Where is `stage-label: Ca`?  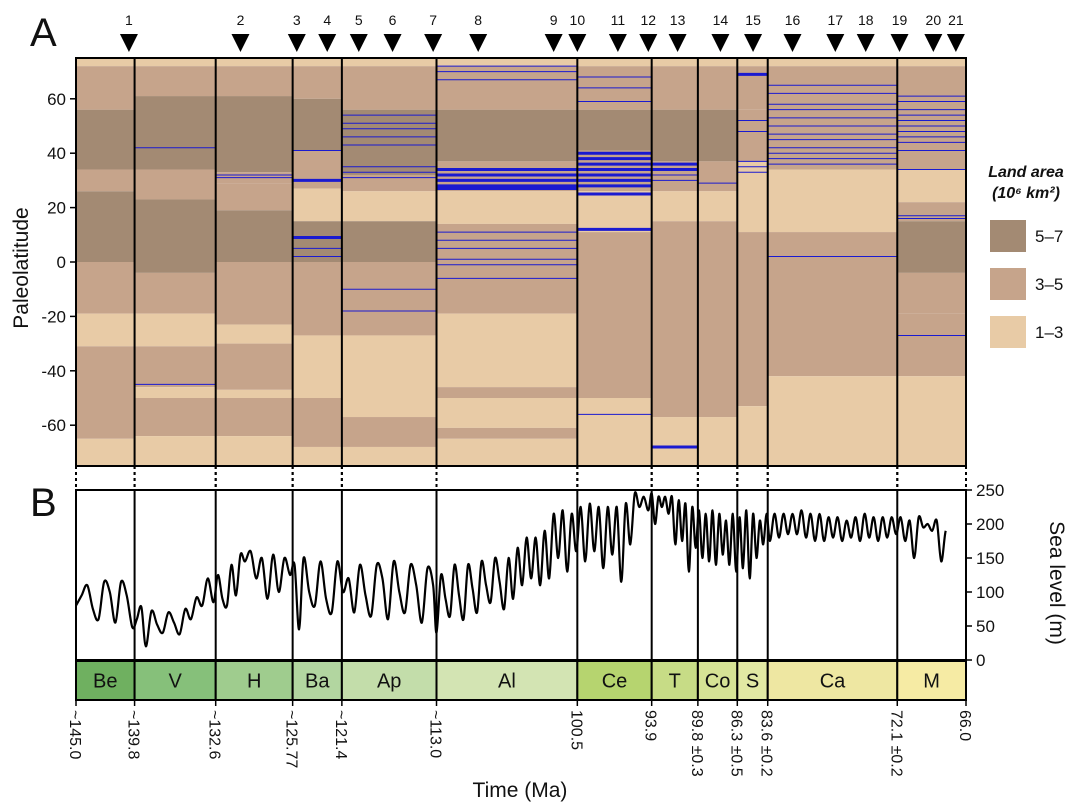 stage-label: Ca is located at coordinates (833, 682).